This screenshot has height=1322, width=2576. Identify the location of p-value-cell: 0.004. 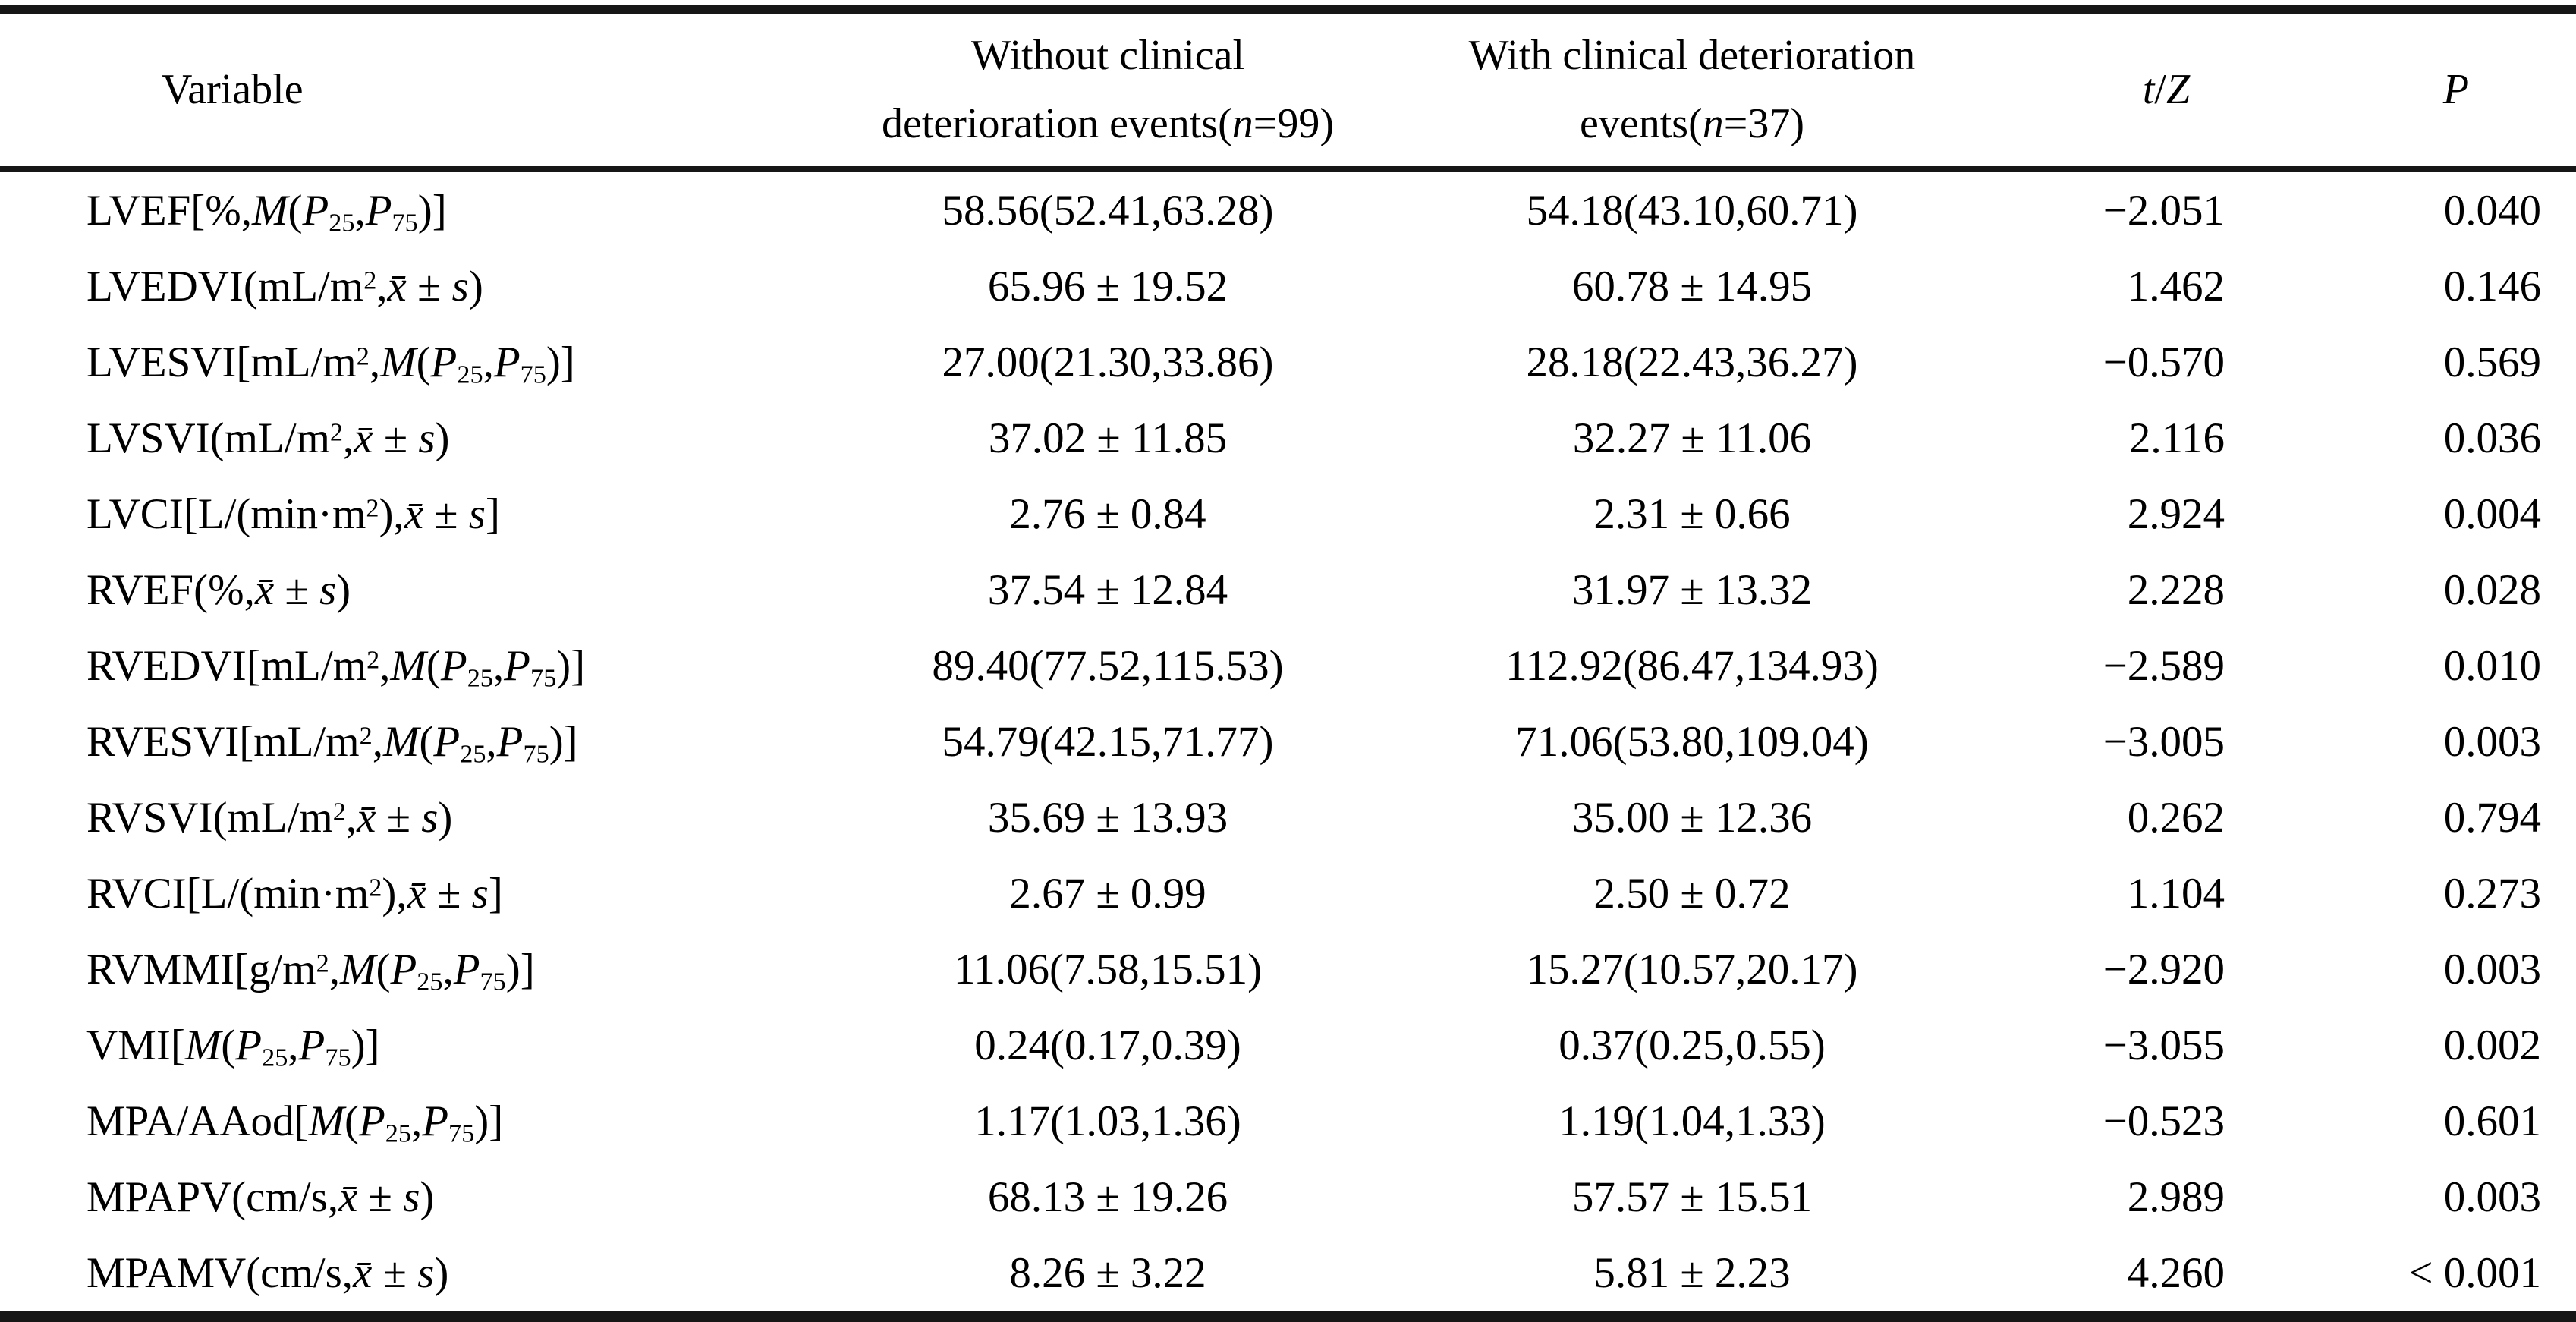
(2492, 513).